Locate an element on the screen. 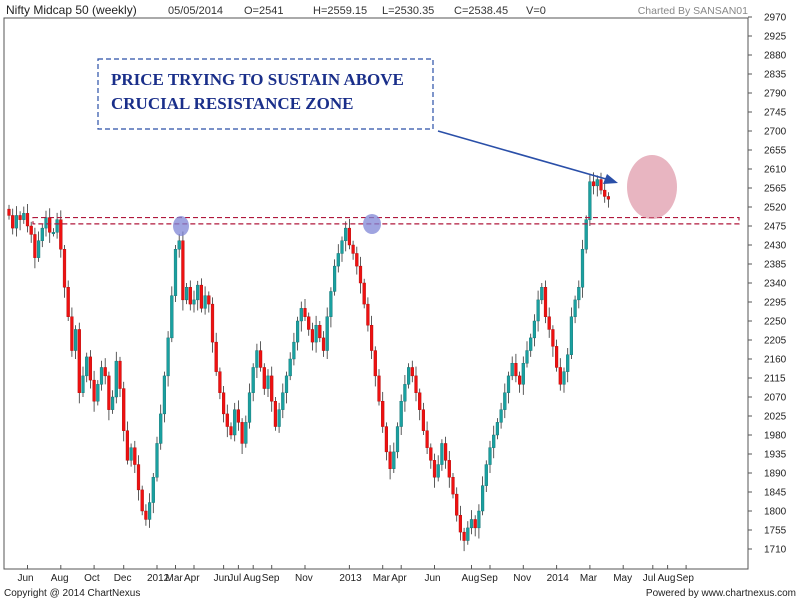 The image size is (800, 600). chart-title: Nifty Midcap 50 (weekly) is located at coordinates (71, 10).